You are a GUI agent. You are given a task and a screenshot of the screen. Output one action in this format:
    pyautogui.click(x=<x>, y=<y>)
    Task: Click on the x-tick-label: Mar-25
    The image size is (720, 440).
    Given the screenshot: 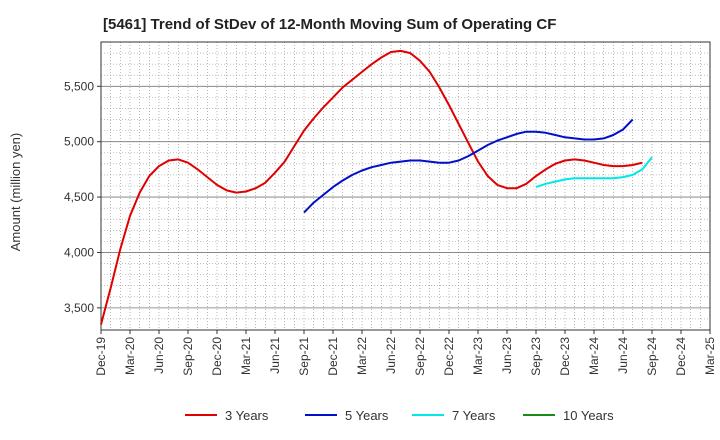 What is the action you would take?
    pyautogui.click(x=710, y=356)
    